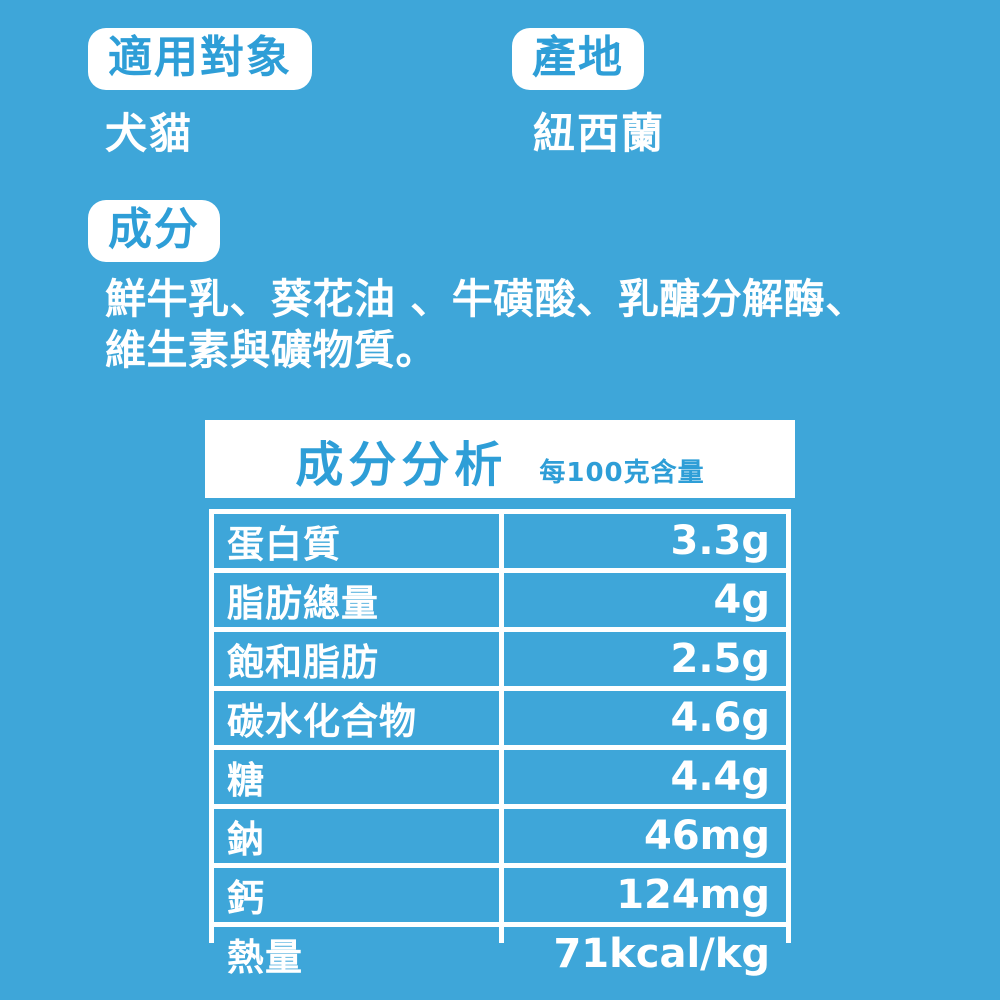 The height and width of the screenshot is (1000, 1000). Describe the element at coordinates (645, 836) in the screenshot. I see `table-row-value: 46mg` at that location.